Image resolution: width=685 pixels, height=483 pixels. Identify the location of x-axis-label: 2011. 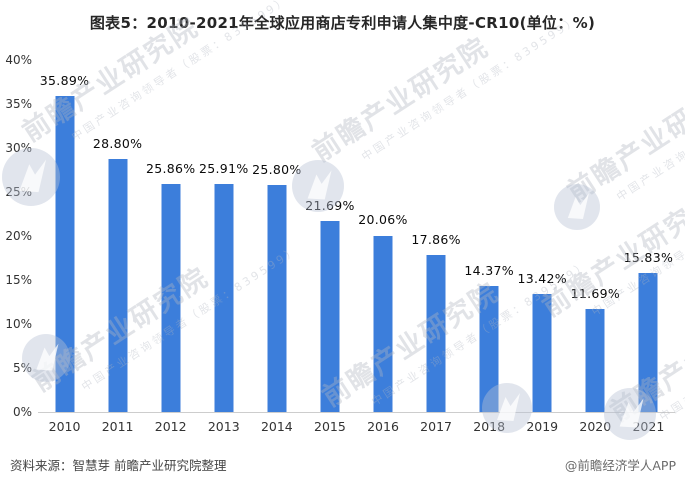
(117, 426).